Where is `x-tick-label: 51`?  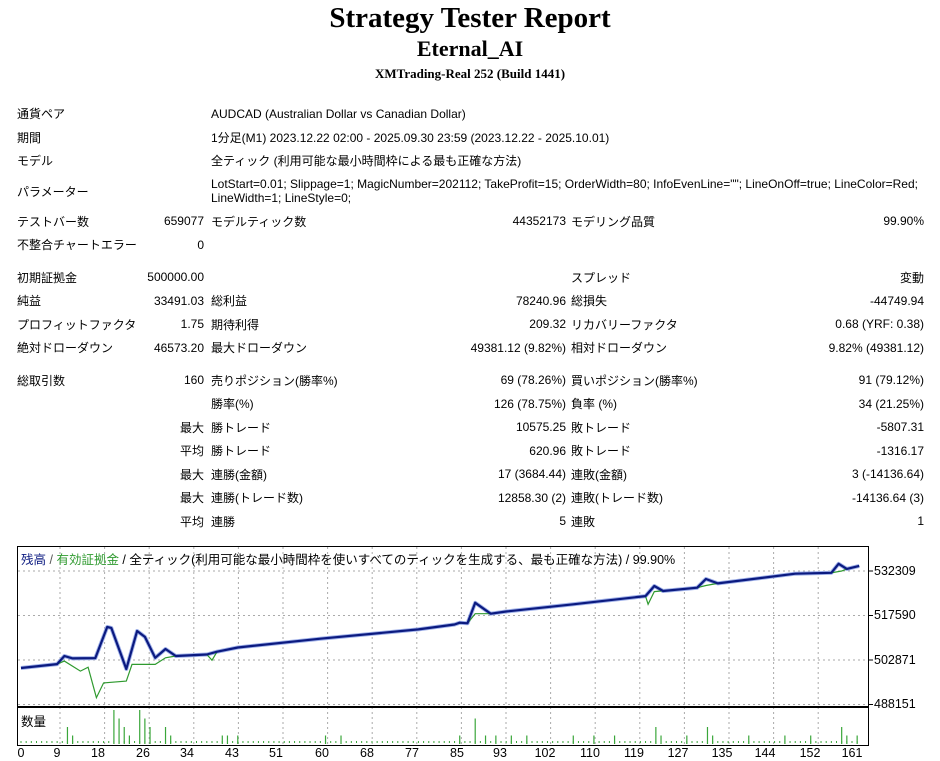 x-tick-label: 51 is located at coordinates (276, 753).